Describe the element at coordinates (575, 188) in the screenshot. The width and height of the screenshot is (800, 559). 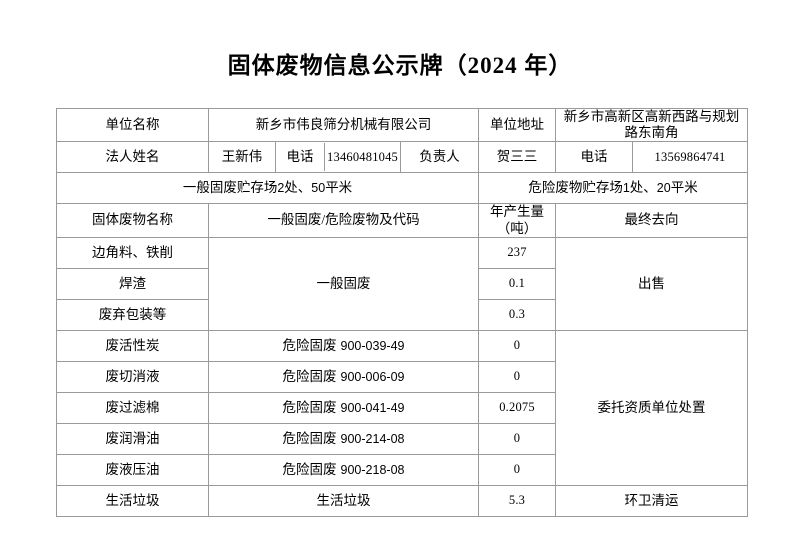
I see `hazard-storage-prefix: 危险废物贮存场` at that location.